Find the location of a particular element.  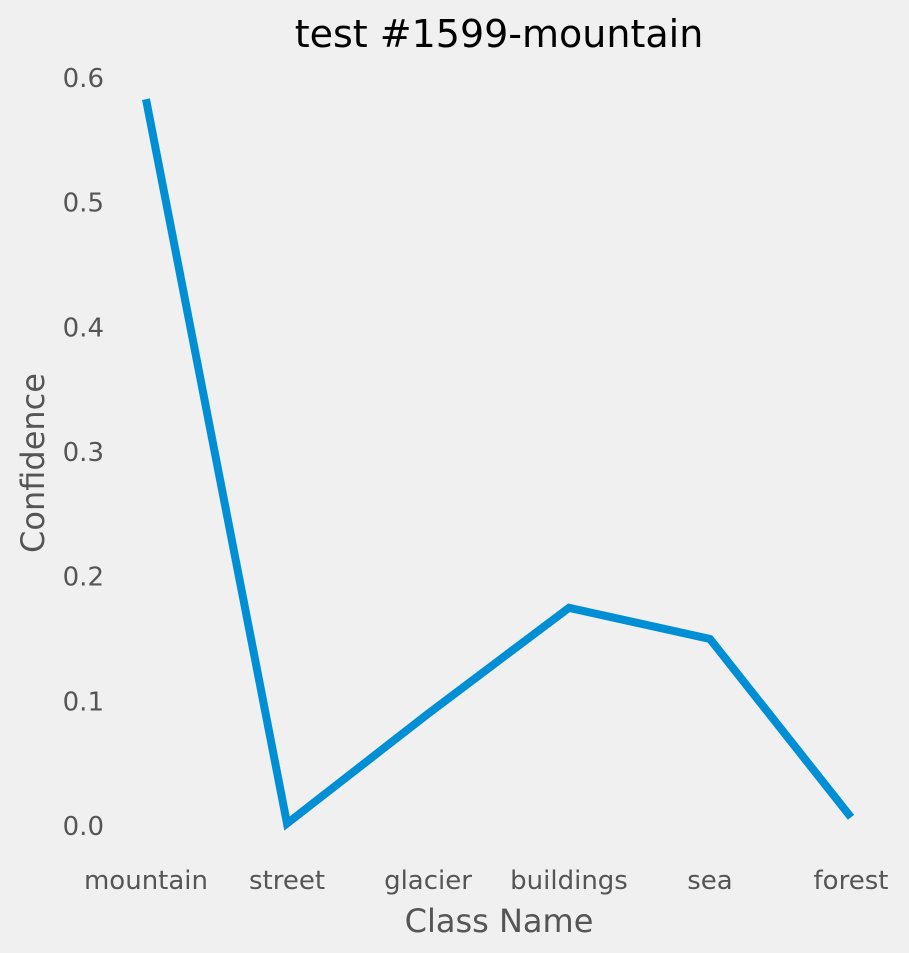

y-tick-label: 0.5 is located at coordinates (83, 204).